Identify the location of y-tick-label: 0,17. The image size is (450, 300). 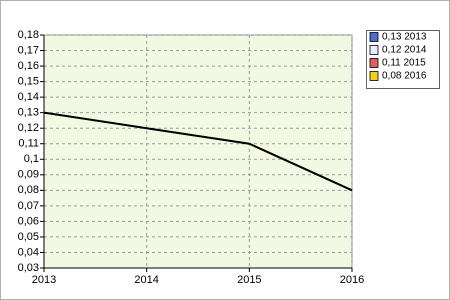
(28, 50).